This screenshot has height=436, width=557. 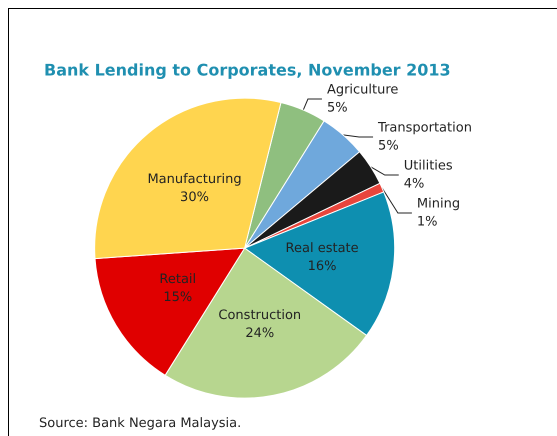 What do you see at coordinates (177, 279) in the screenshot?
I see `slice-label: Retail` at bounding box center [177, 279].